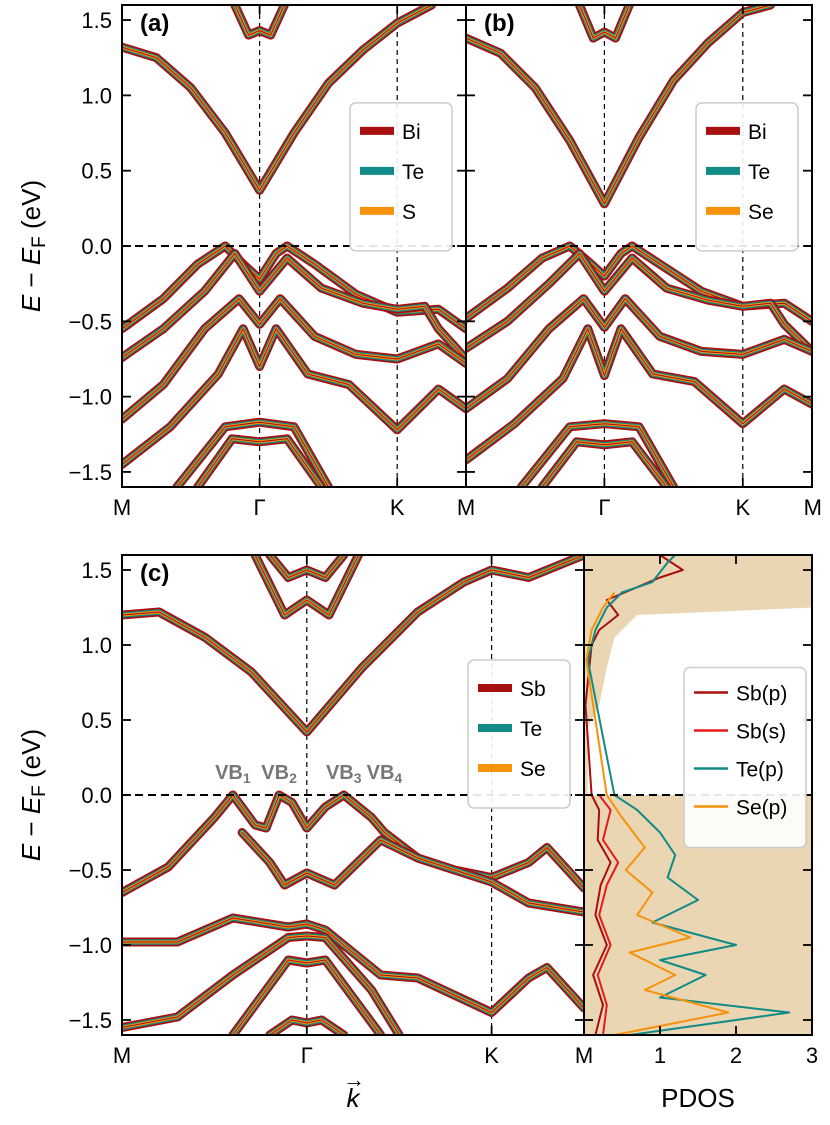  I want to click on panel-2-ylabel: E − EF (eV), so click(33, 795).